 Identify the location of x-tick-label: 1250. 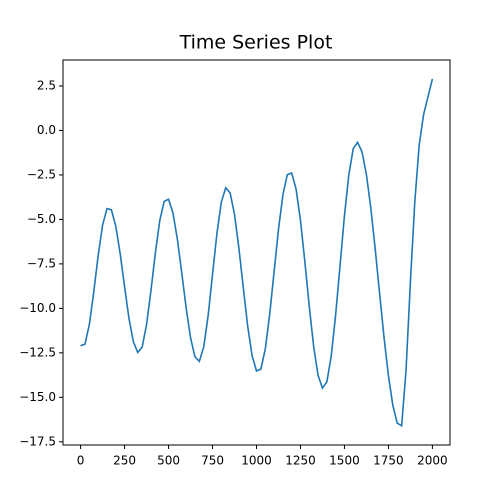
(300, 461).